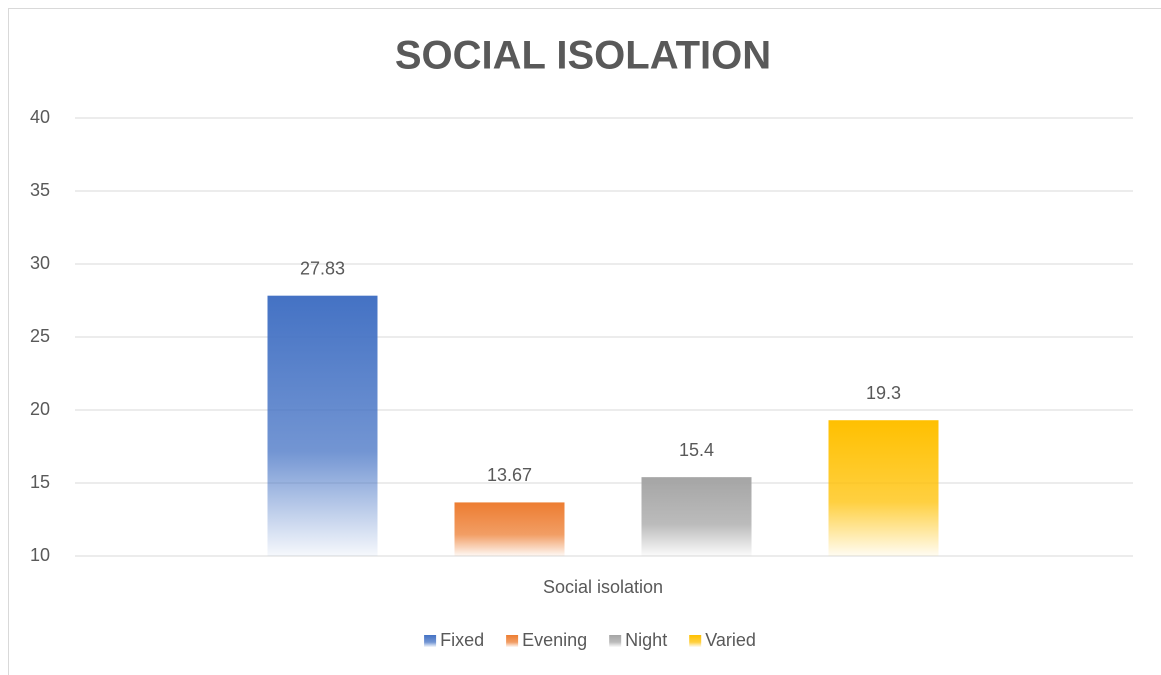 This screenshot has width=1161, height=675. Describe the element at coordinates (40, 190) in the screenshot. I see `y-tick-label: 35` at that location.